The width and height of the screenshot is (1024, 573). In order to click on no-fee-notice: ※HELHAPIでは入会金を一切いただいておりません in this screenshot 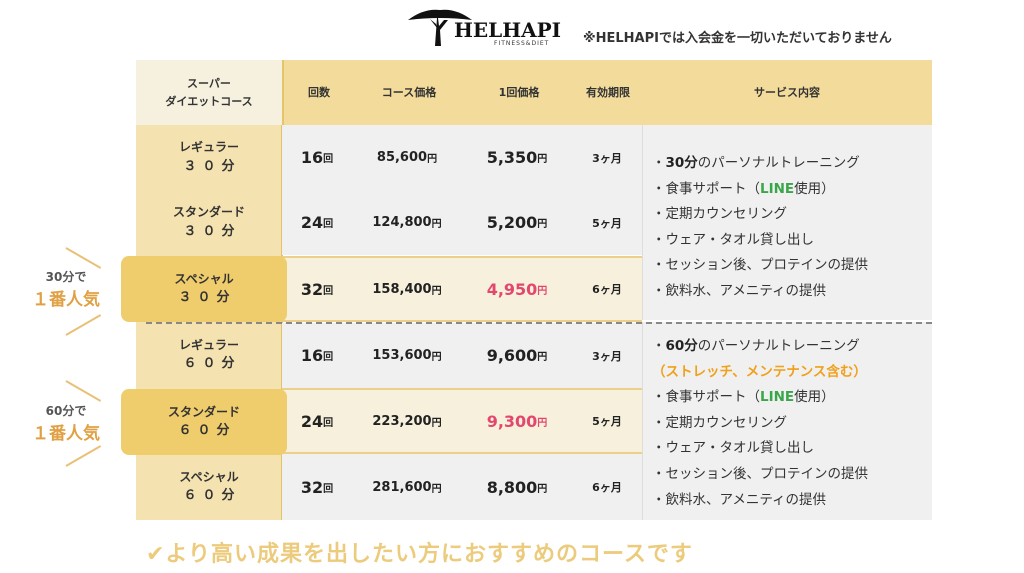, I will do `click(737, 38)`.